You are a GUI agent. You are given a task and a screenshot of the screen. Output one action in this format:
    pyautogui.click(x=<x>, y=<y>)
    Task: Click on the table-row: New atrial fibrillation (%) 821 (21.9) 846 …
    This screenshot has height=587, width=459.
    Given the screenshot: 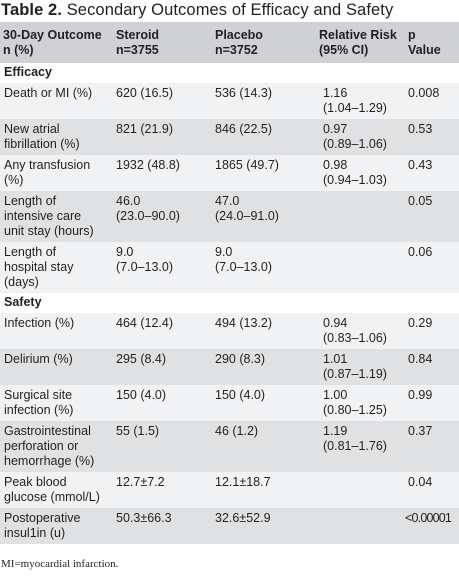 What is the action you would take?
    pyautogui.click(x=229, y=137)
    